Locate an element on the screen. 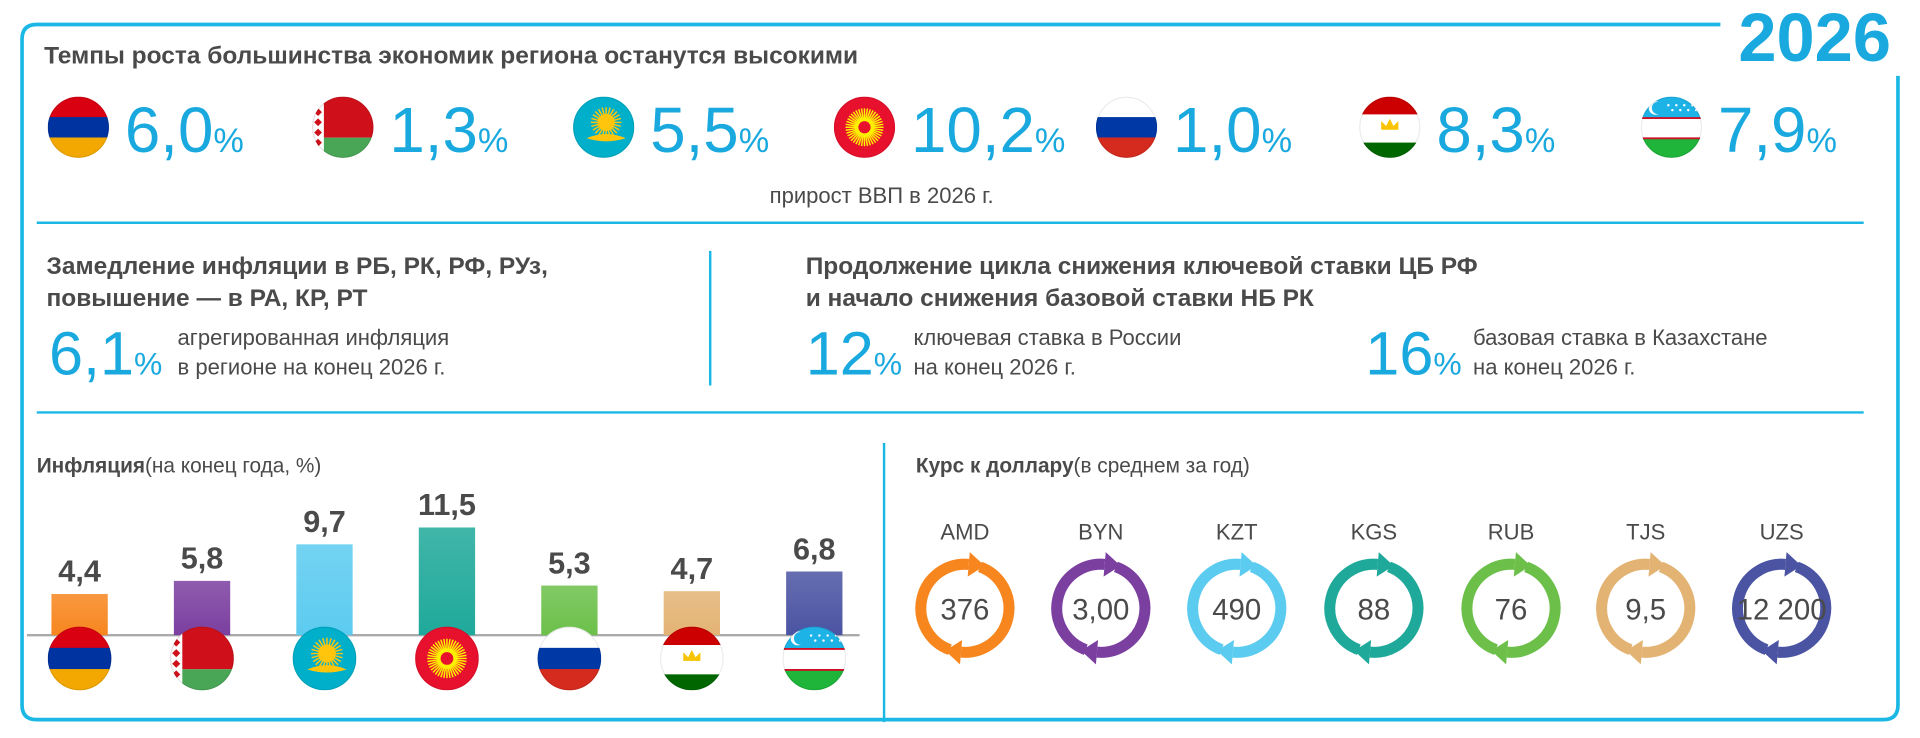 This screenshot has height=738, width=1920. year-badge: 2026 is located at coordinates (1814, 38).